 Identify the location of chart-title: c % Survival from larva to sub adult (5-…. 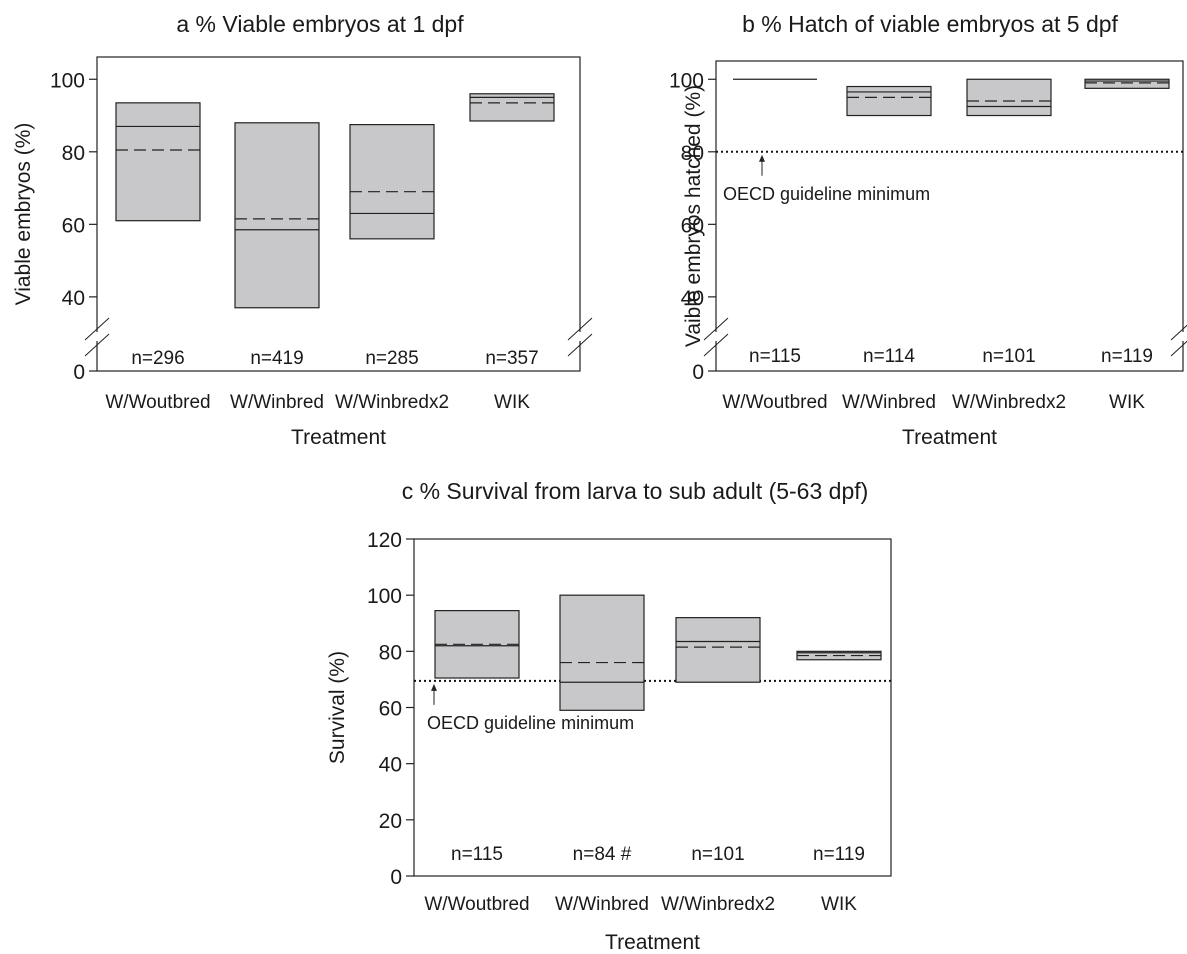
(635, 491).